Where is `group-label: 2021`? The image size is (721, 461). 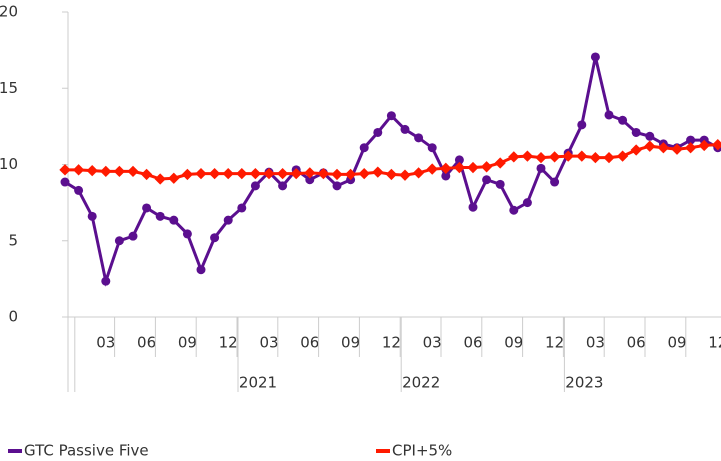
group-label: 2021 is located at coordinates (258, 383).